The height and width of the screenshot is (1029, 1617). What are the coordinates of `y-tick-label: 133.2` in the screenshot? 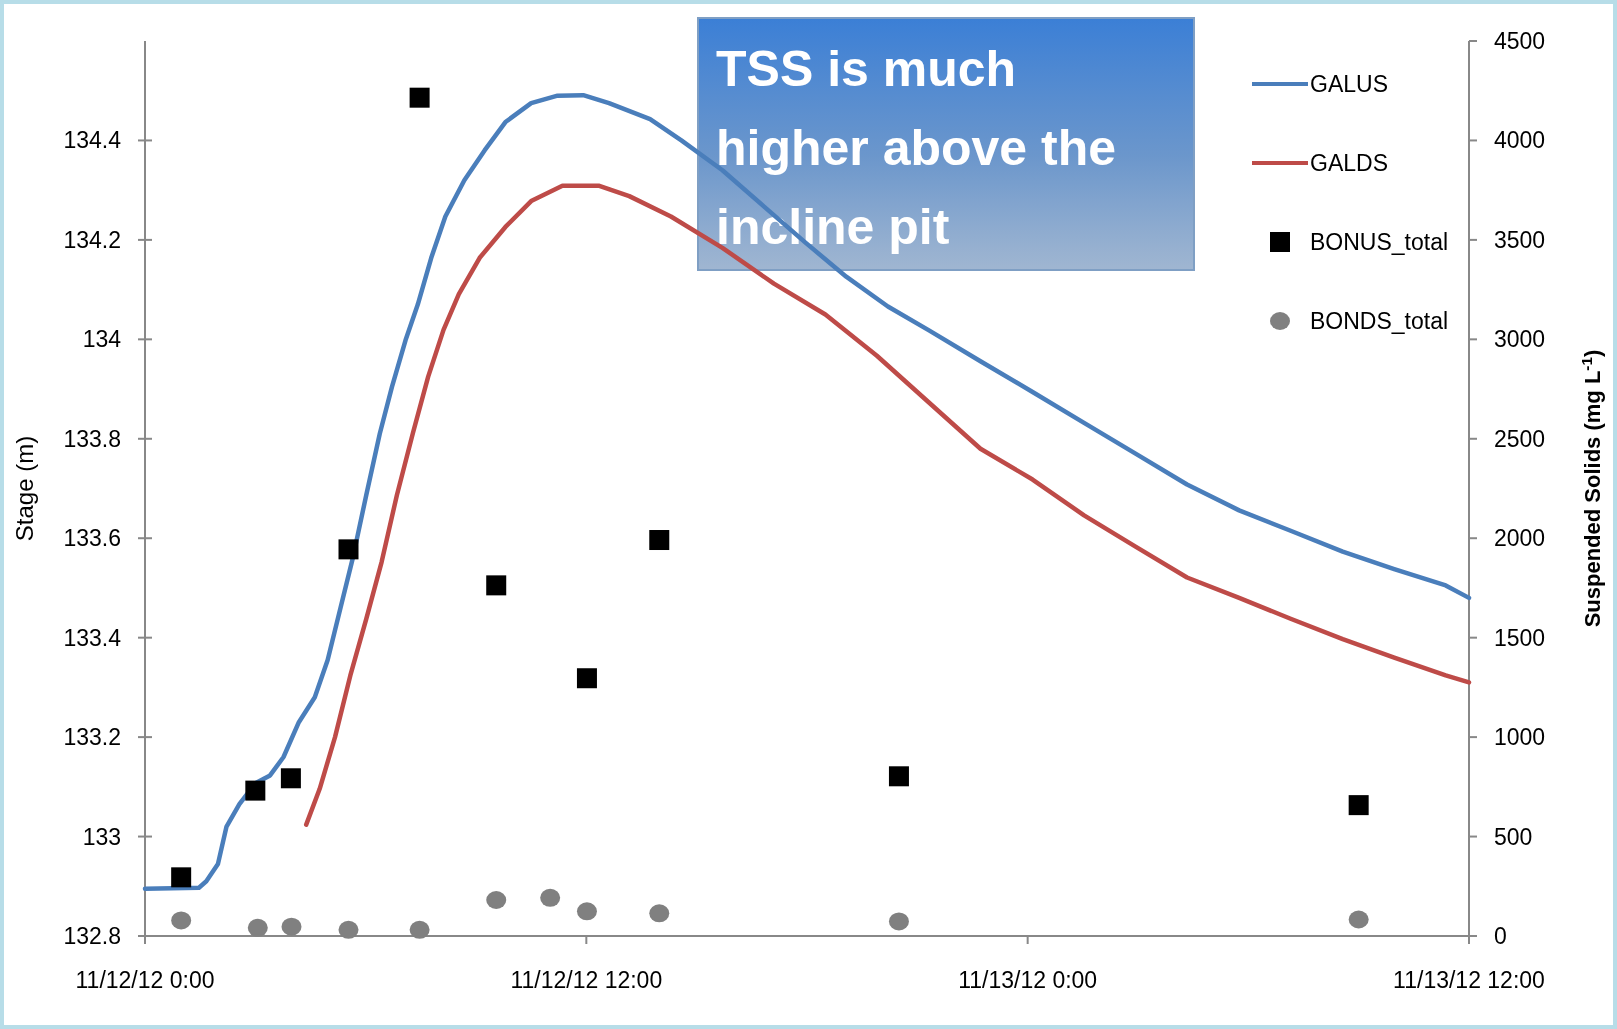 It's located at (92, 737).